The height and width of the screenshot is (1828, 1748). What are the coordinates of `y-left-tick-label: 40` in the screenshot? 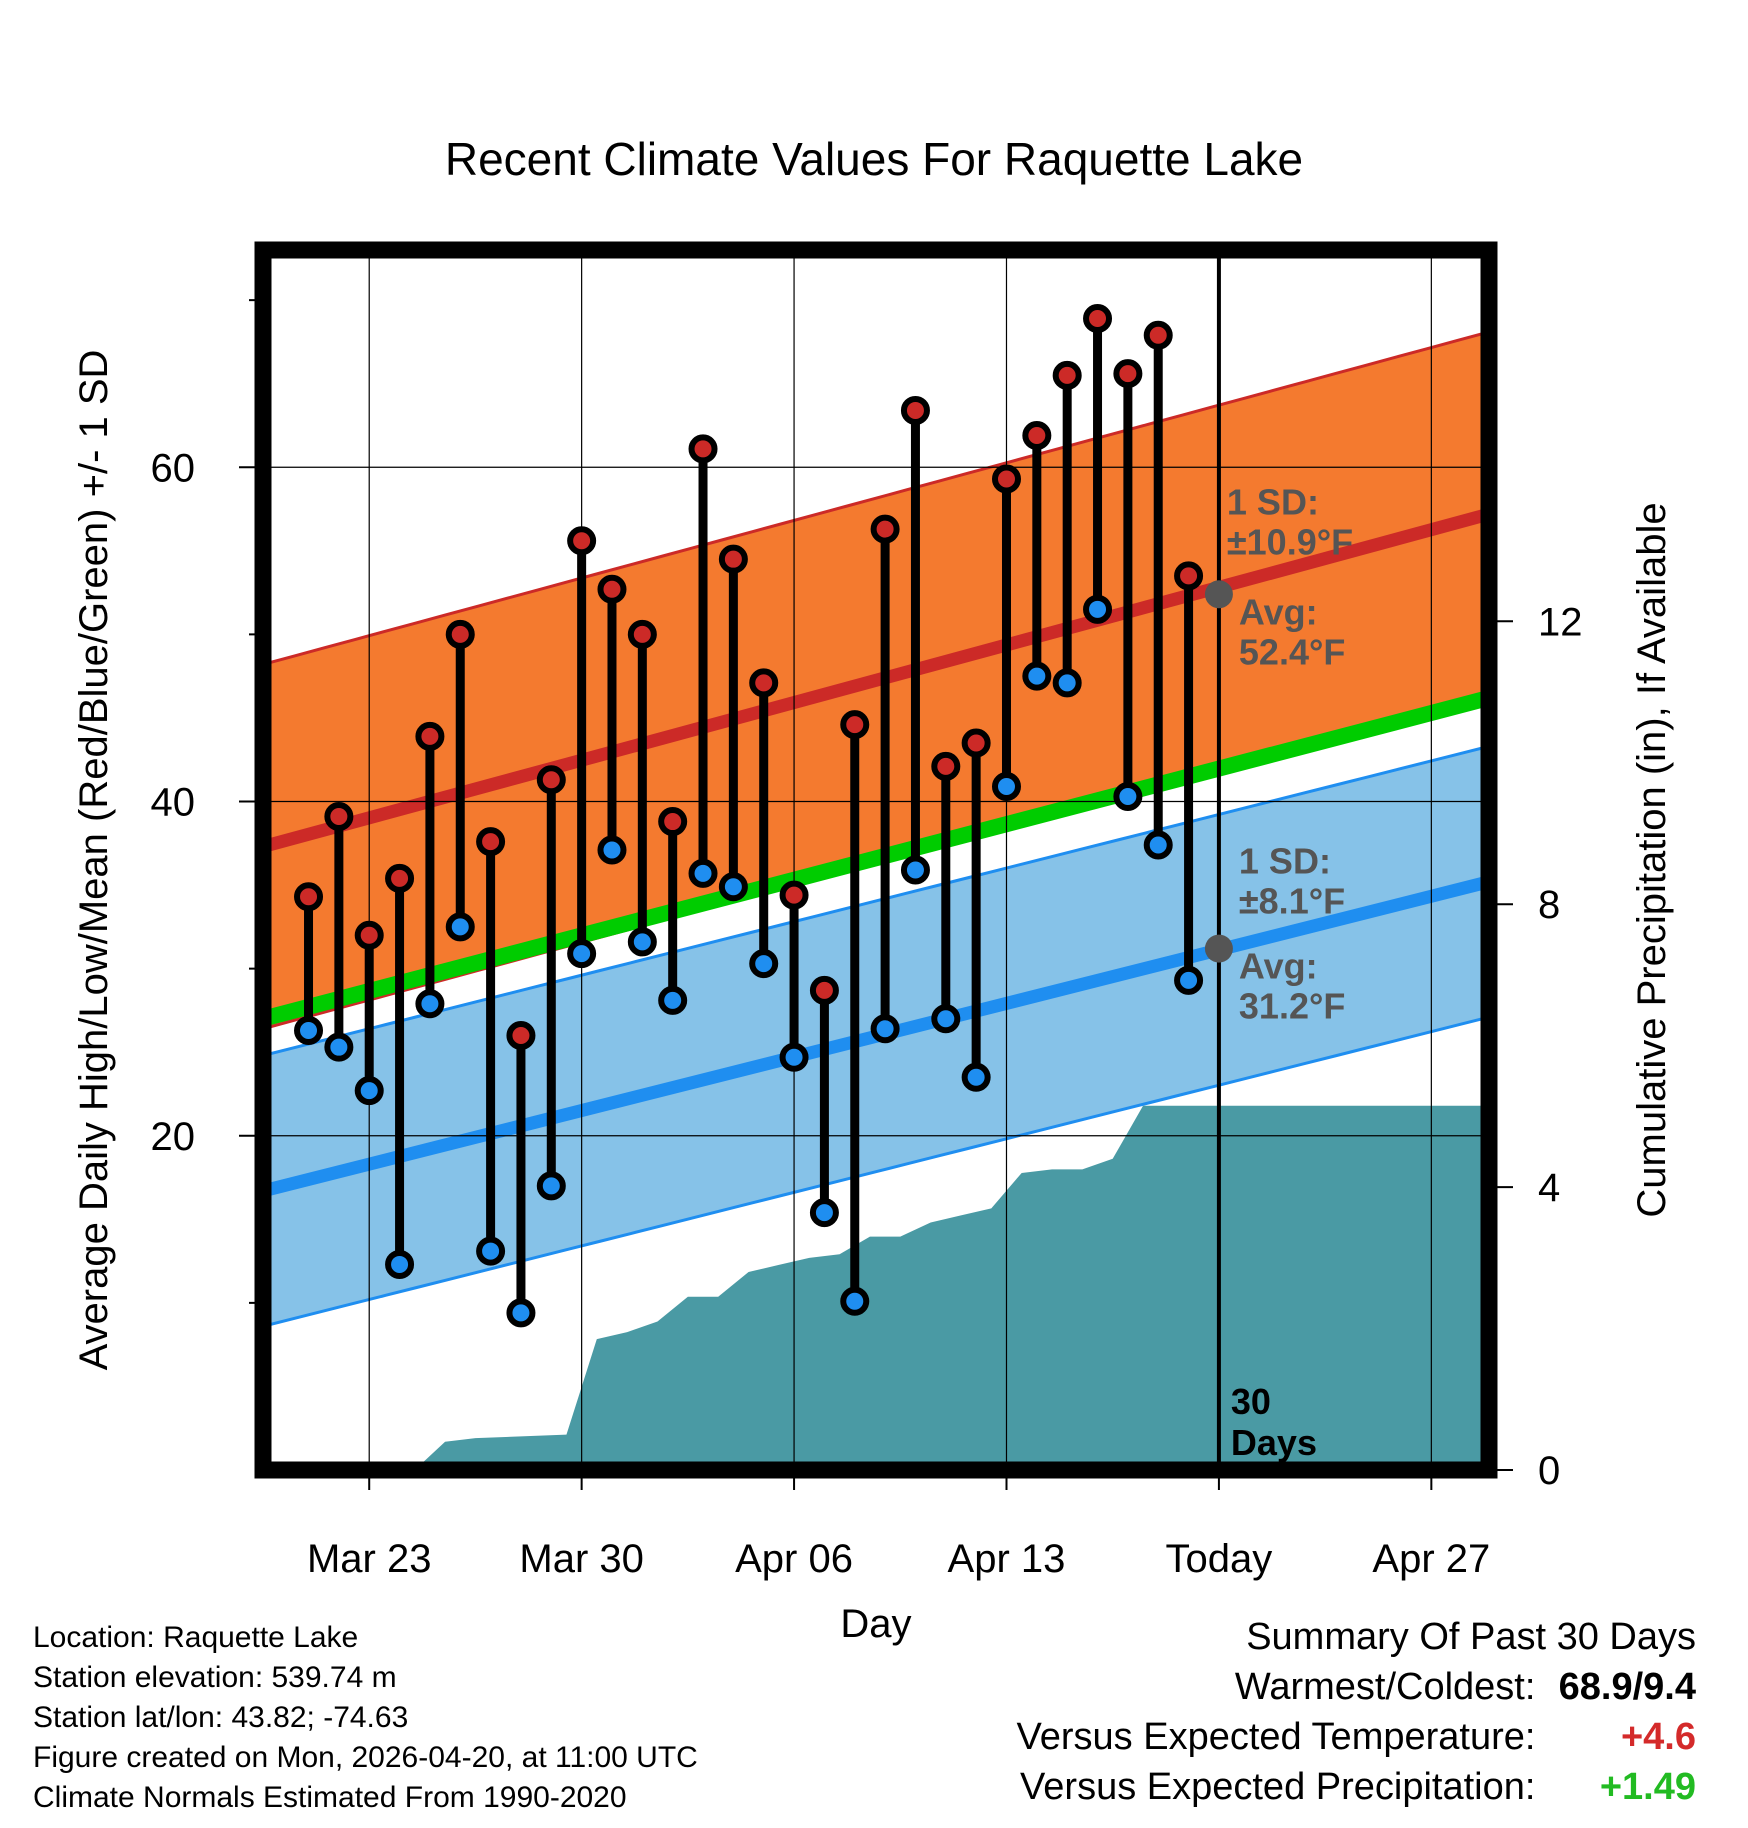 It's located at (173, 803).